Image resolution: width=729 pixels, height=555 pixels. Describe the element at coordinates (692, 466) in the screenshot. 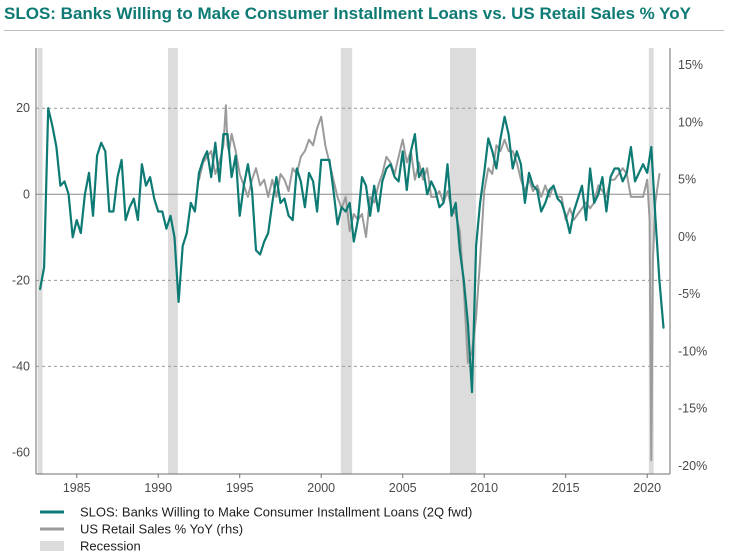

I see `y-right-tick-label-7: -20%` at that location.